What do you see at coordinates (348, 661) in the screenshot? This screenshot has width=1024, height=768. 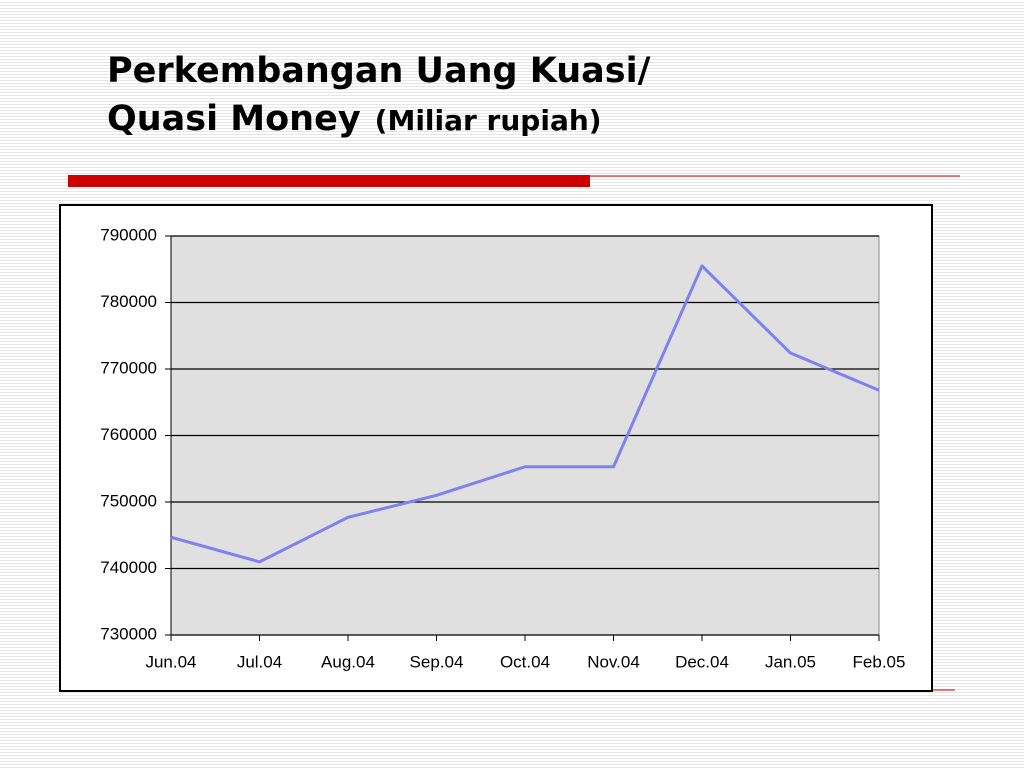 I see `x-tick-label: Aug.04` at bounding box center [348, 661].